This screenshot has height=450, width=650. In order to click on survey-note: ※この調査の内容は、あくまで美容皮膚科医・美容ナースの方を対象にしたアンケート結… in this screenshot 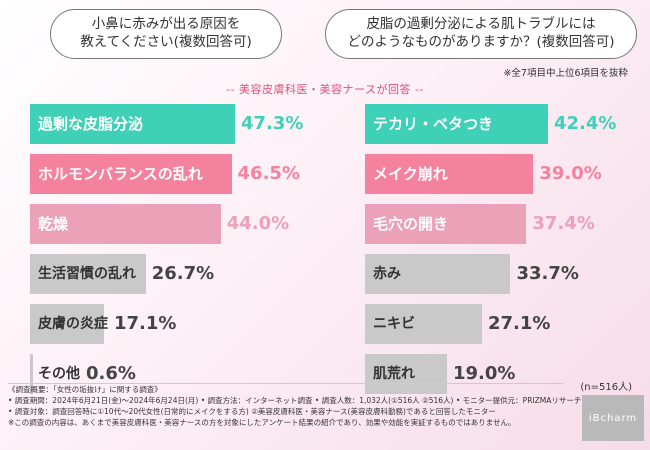, I will do `click(262, 422)`.